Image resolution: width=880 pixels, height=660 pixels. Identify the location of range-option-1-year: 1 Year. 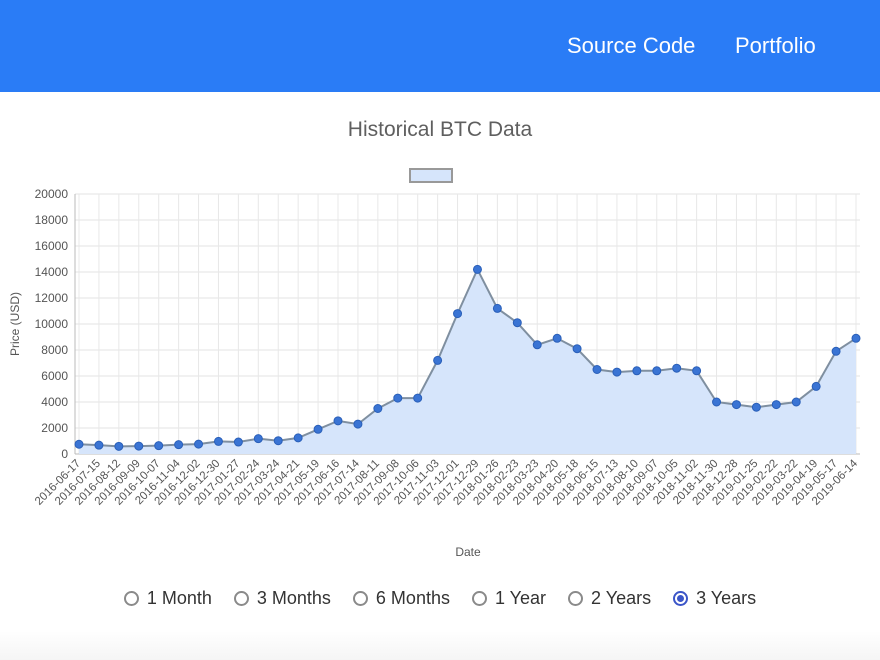
(509, 598).